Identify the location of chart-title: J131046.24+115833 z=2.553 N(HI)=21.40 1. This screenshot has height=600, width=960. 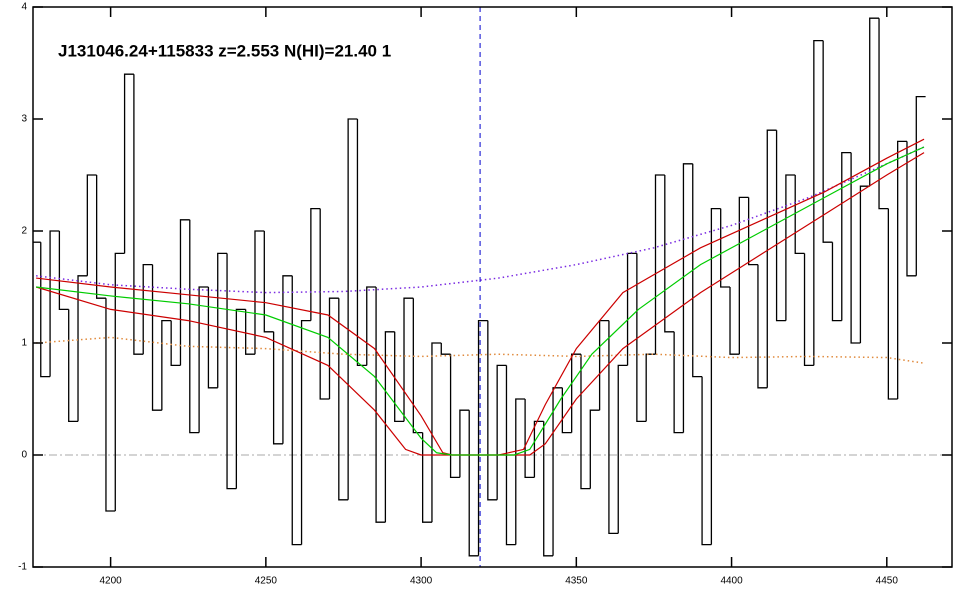
(224, 50).